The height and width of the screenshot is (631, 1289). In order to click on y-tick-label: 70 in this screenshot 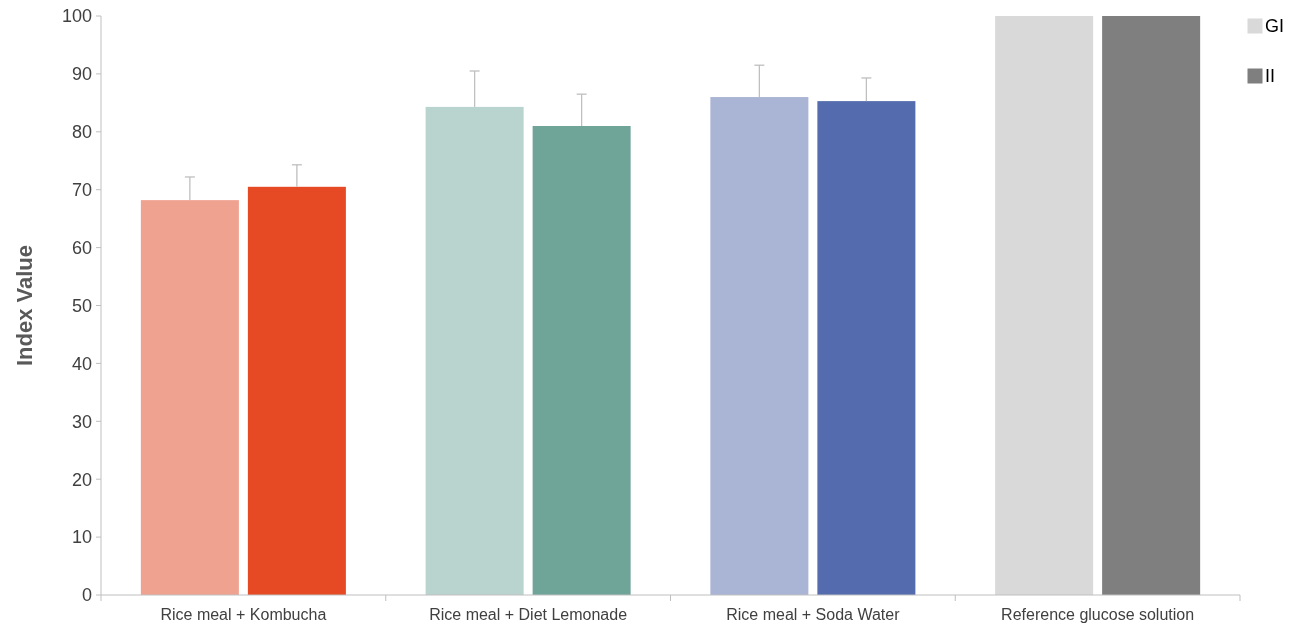, I will do `click(81, 190)`.